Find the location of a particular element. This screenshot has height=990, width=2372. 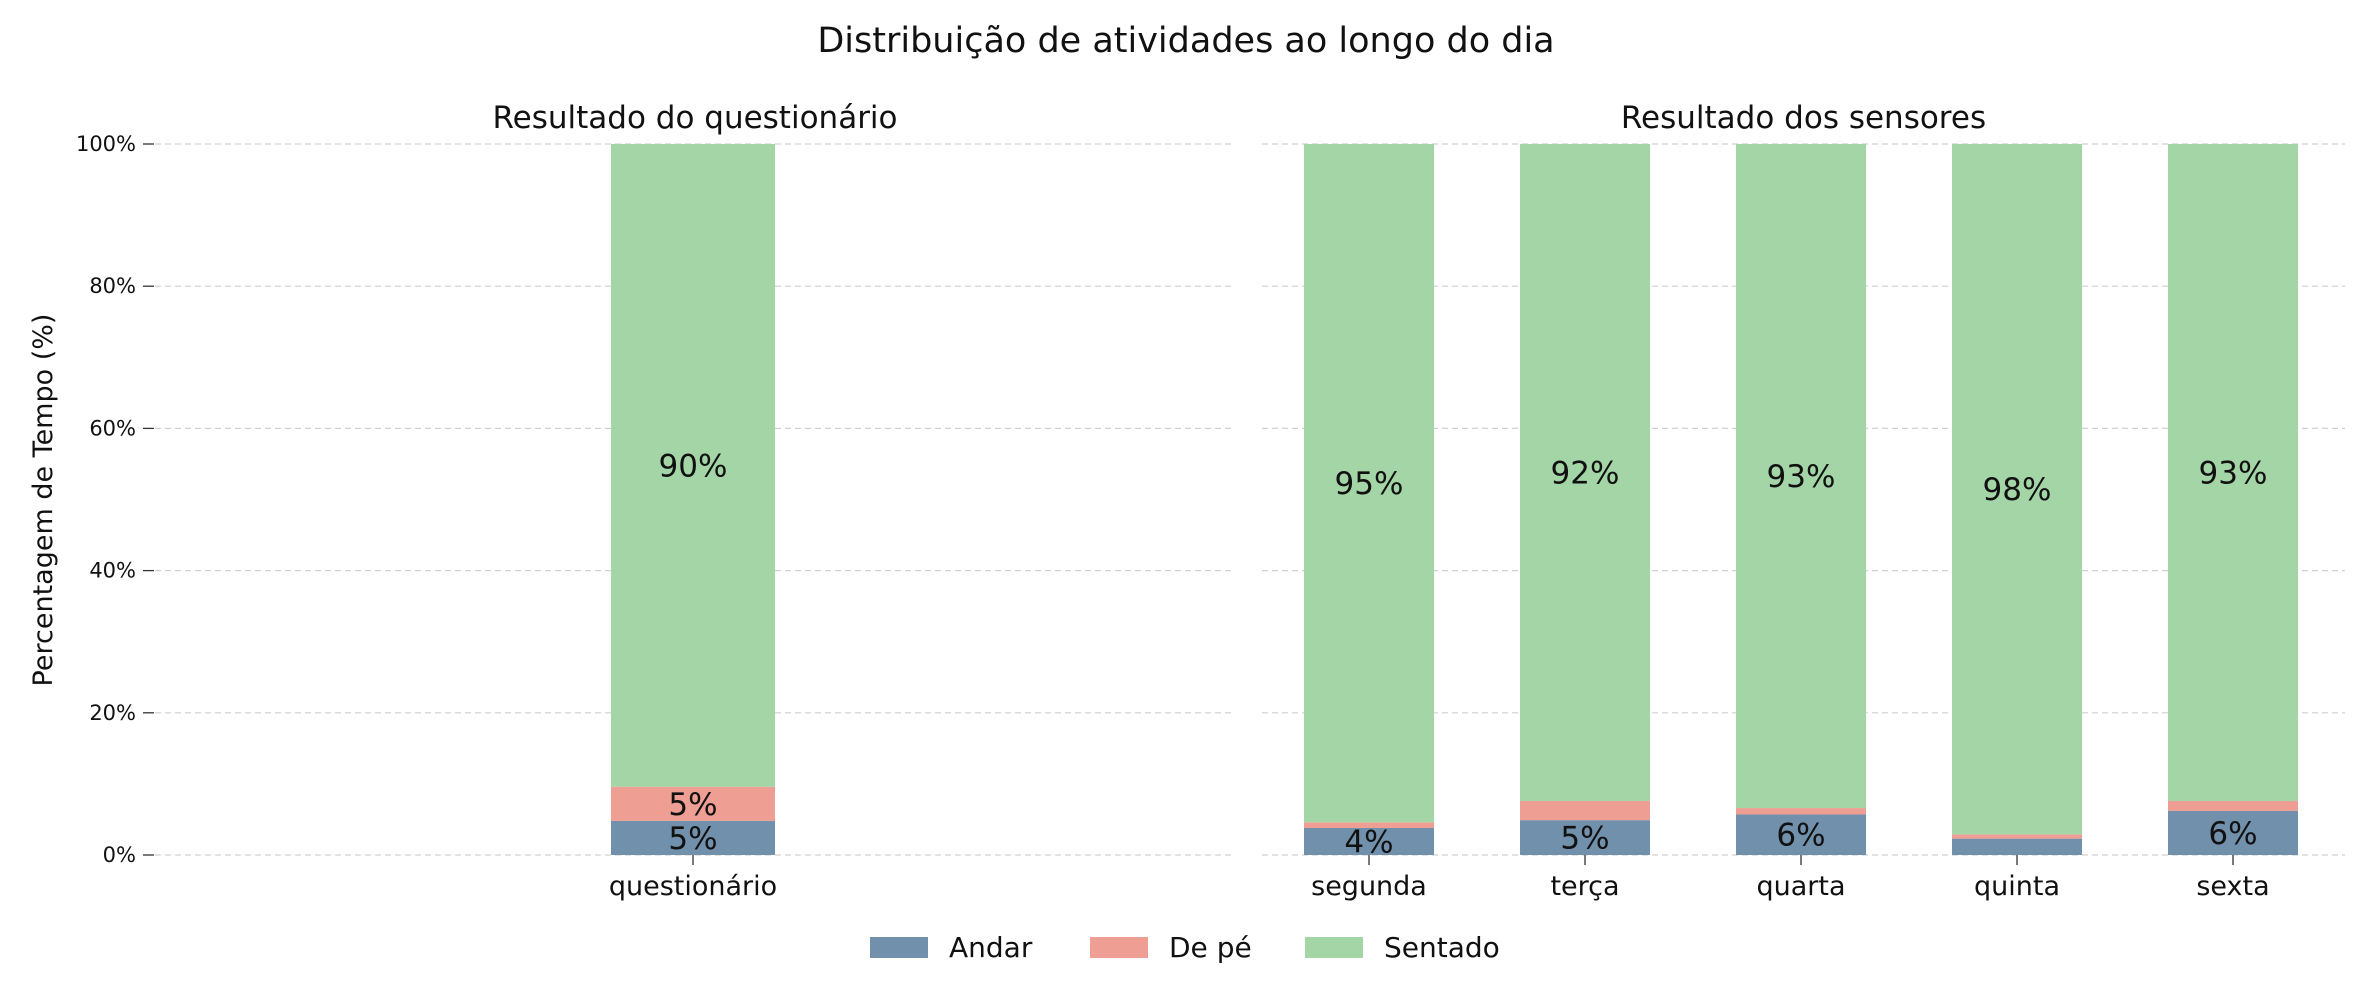

y-tick-label: 0% is located at coordinates (119, 855).